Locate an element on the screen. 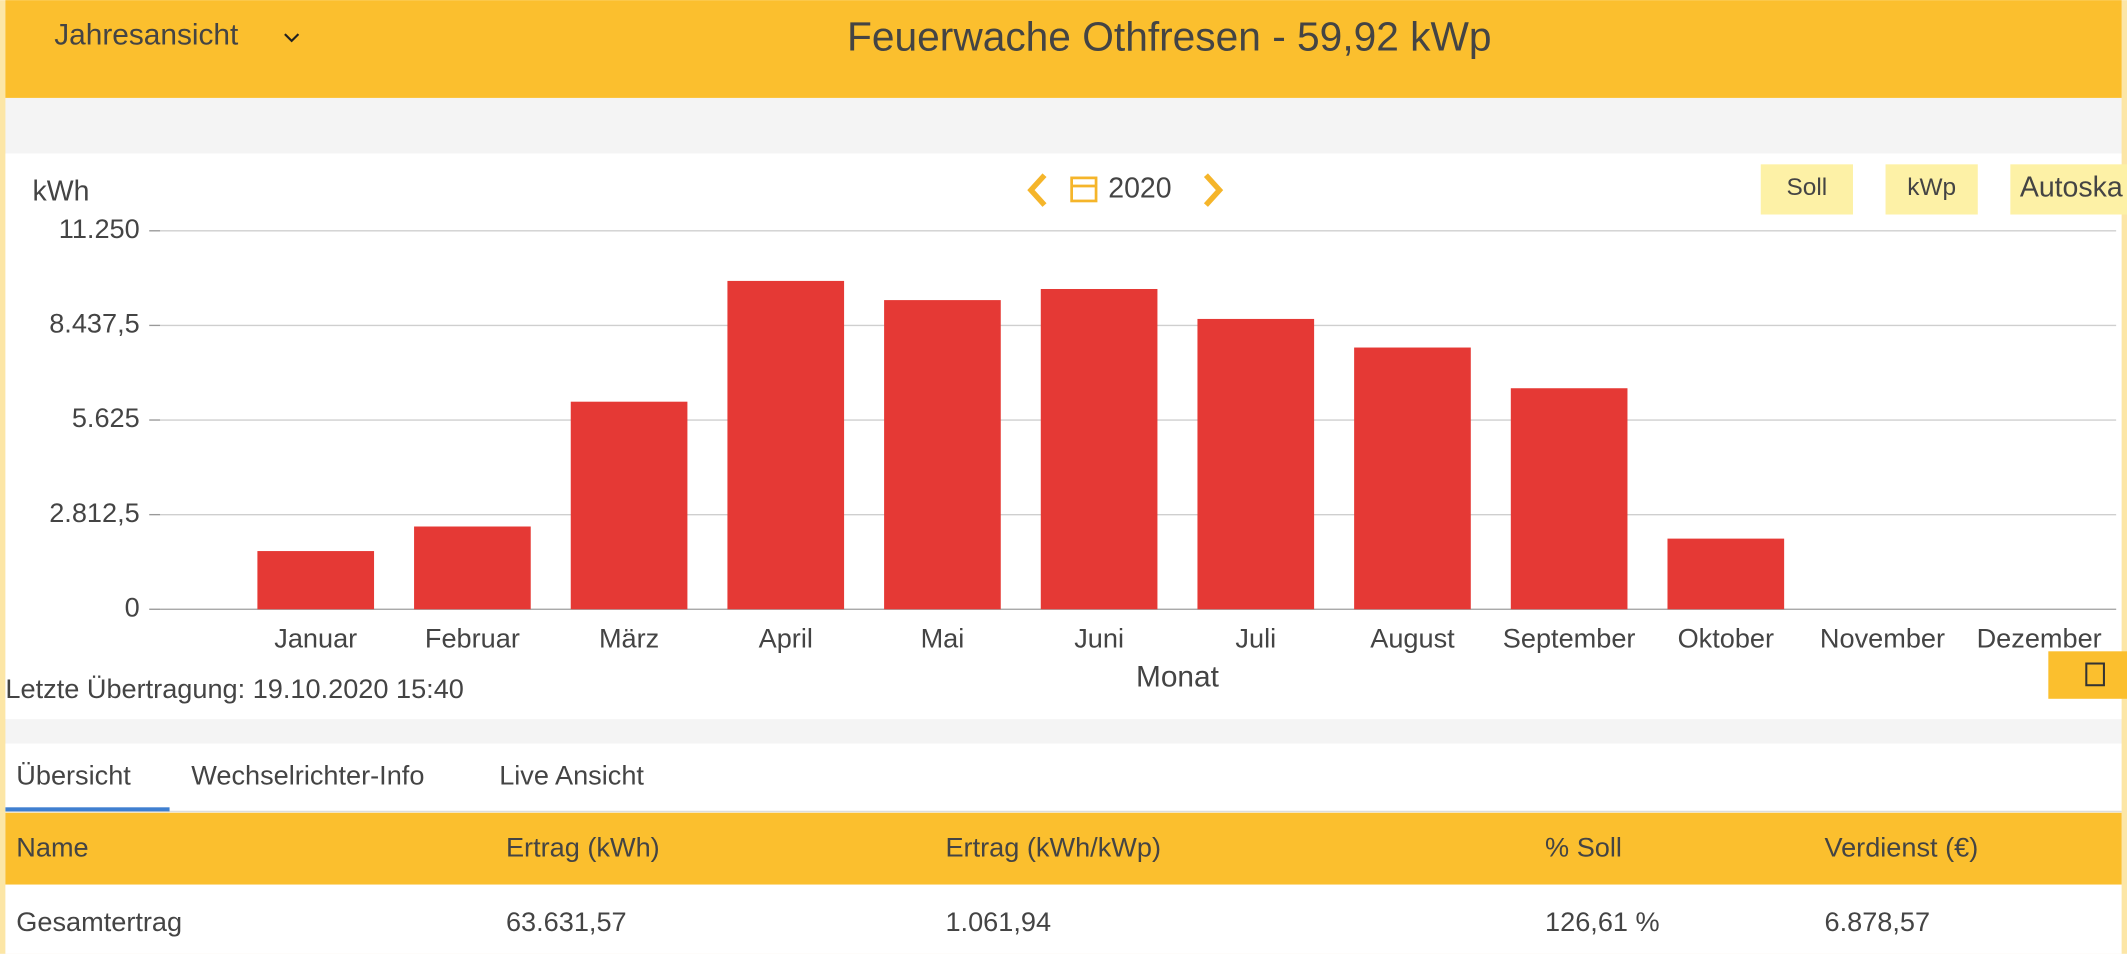  table-row is located at coordinates (1063, 919).